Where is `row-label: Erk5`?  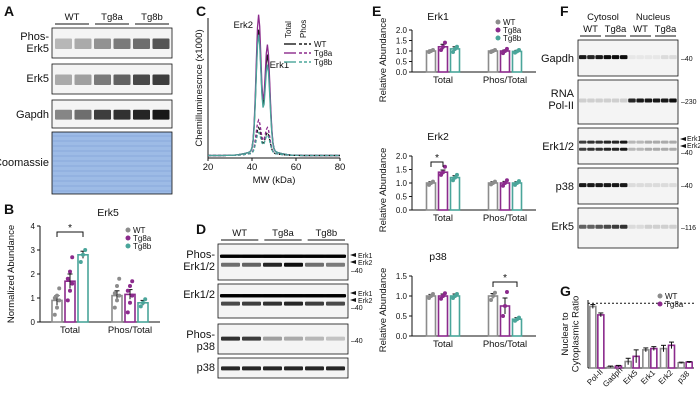 row-label: Erk5 is located at coordinates (37, 79).